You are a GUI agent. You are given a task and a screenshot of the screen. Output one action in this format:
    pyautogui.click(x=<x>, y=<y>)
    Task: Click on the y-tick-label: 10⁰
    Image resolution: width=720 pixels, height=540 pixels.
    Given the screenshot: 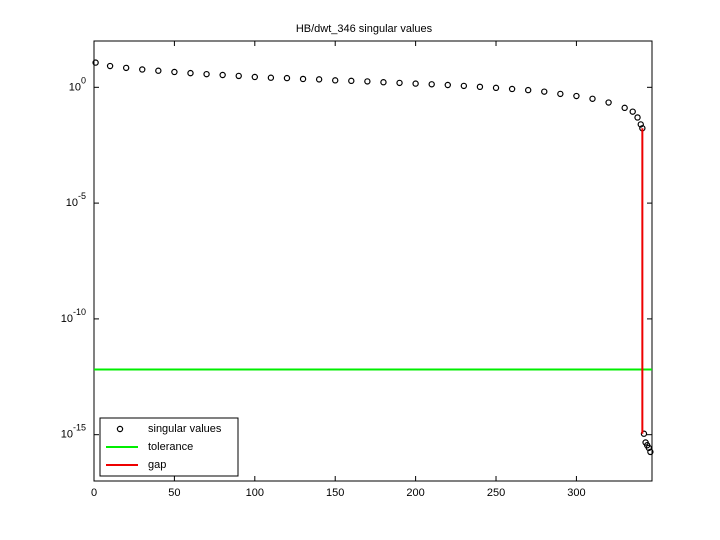 What is the action you would take?
    pyautogui.click(x=77, y=85)
    